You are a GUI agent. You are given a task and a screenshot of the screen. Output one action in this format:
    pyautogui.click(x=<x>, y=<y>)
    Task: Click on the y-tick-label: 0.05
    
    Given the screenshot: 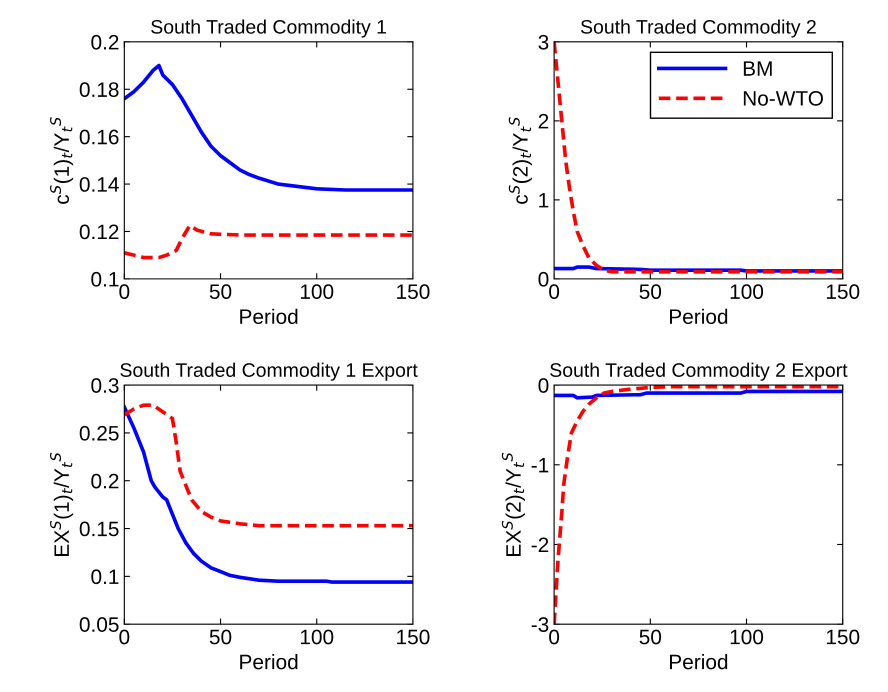 What is the action you would take?
    pyautogui.click(x=99, y=624)
    